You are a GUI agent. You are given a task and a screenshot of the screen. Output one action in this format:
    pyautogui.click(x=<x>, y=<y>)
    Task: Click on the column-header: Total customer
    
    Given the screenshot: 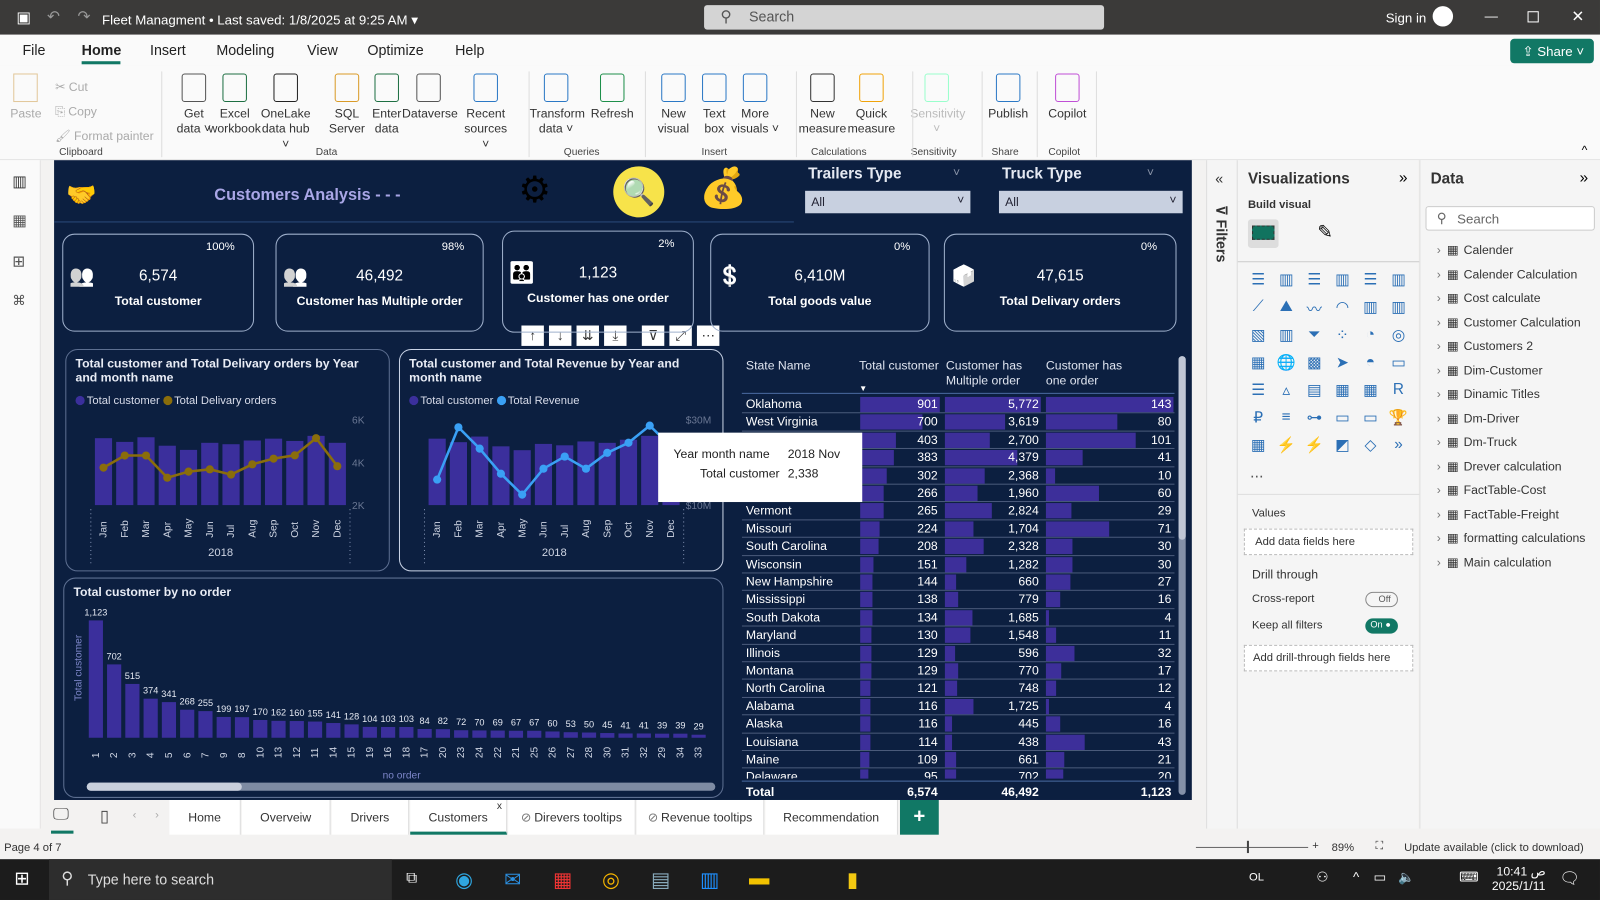 What is the action you would take?
    pyautogui.click(x=899, y=365)
    